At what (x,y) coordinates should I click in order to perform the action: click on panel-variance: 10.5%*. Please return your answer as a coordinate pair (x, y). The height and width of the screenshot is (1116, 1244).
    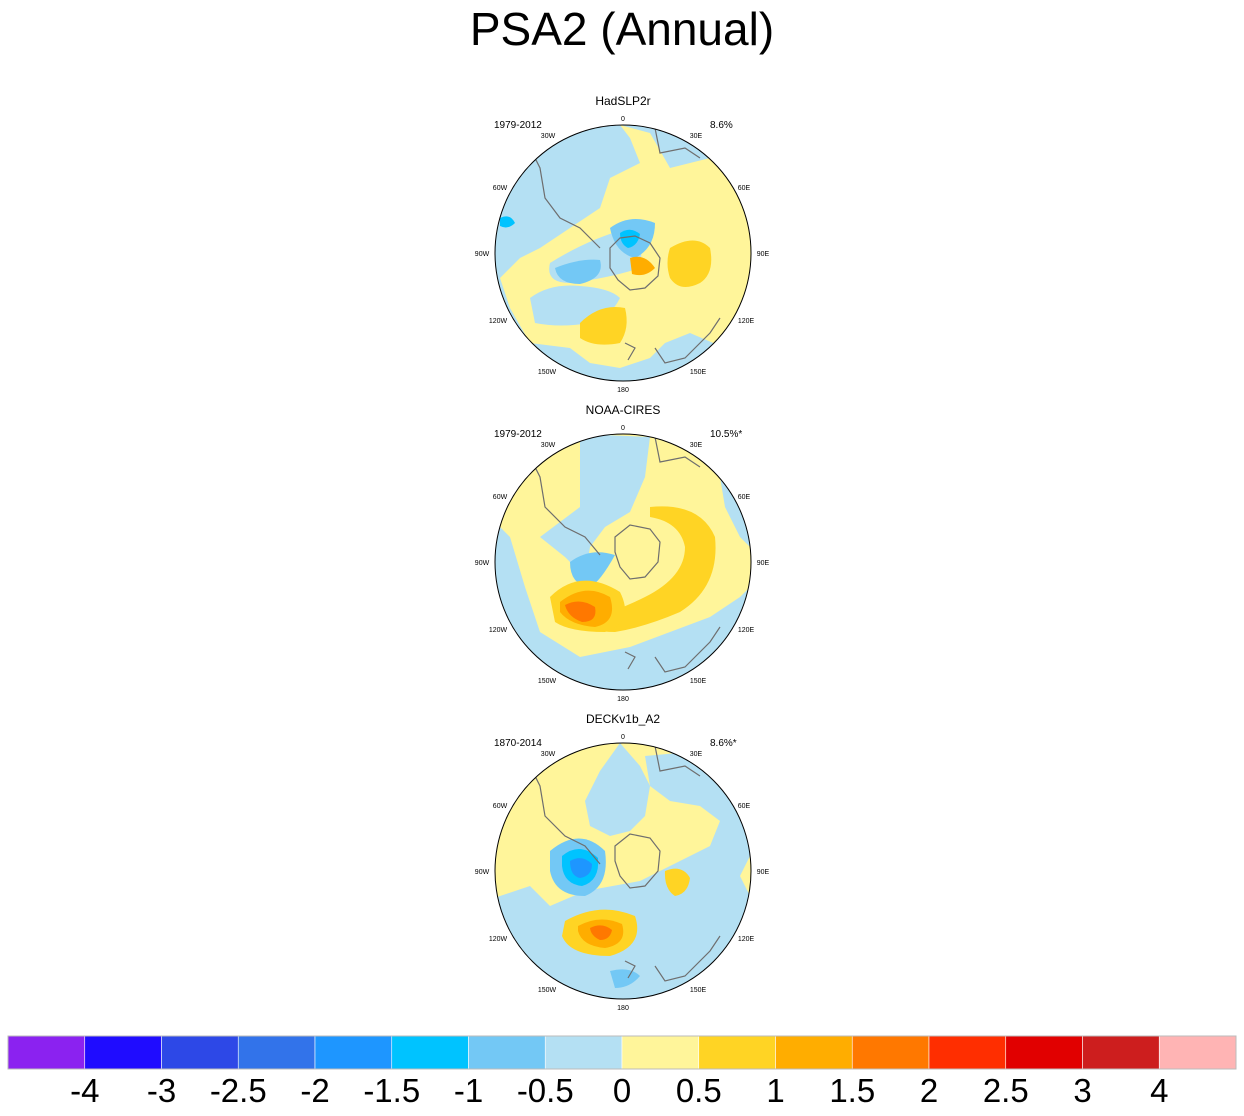
    Looking at the image, I should click on (726, 434).